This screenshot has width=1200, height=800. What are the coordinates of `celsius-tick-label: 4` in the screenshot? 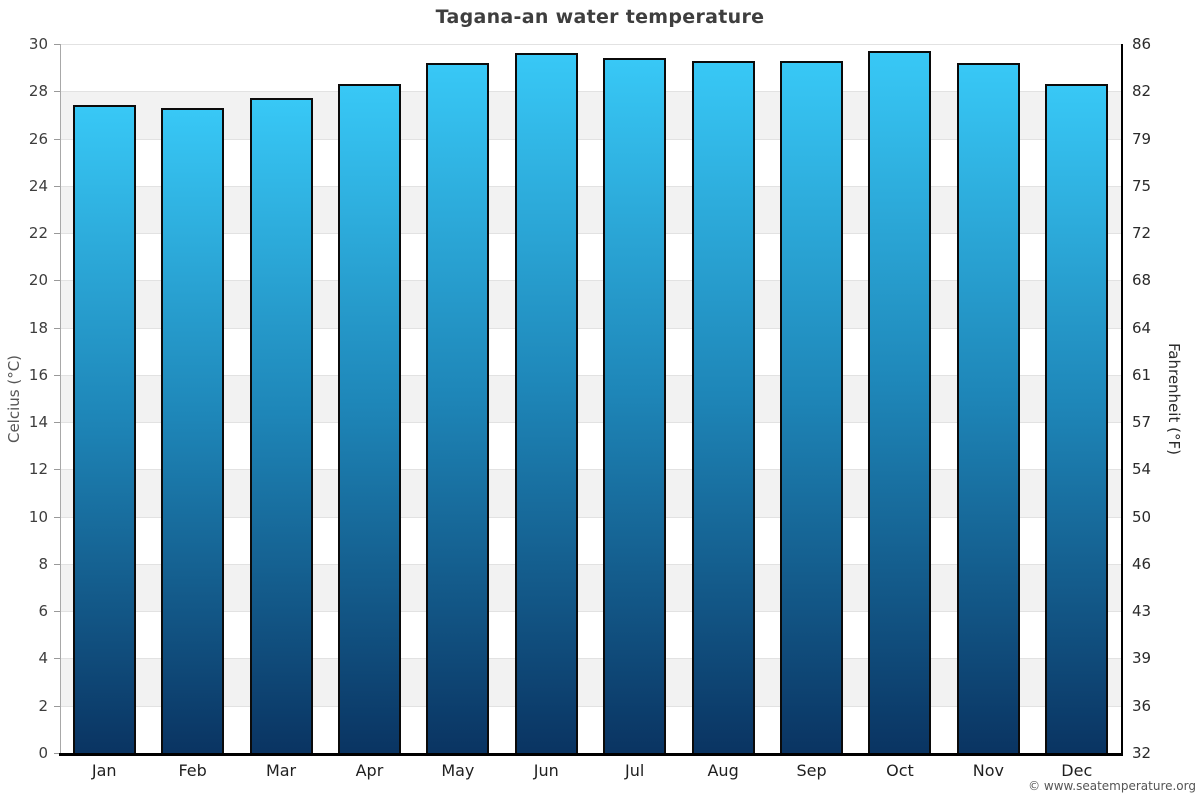 It's located at (43, 658).